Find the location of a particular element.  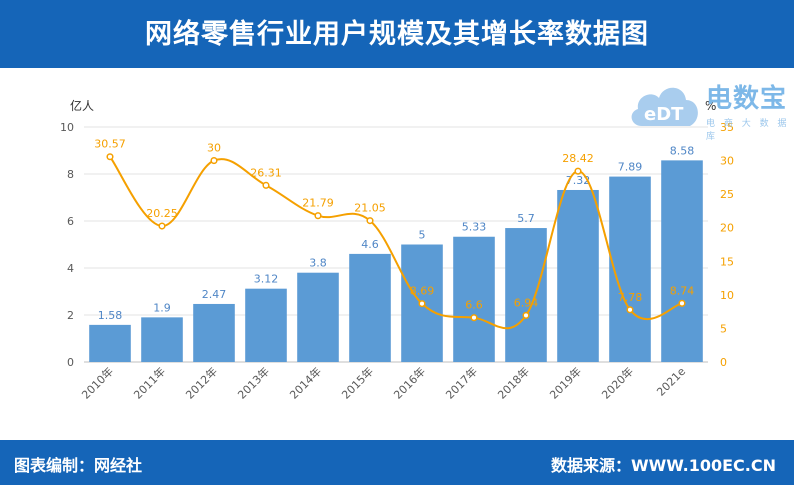

logo-subtitle: 电 商 大 数 据 库 is located at coordinates (748, 130).